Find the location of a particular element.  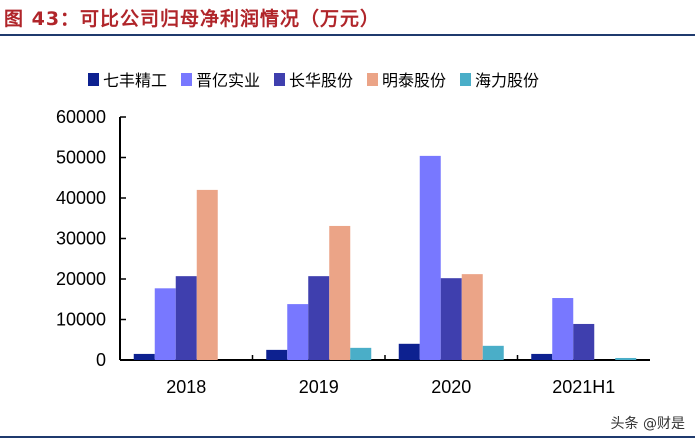

watermark: 头条 @财是 is located at coordinates (647, 424).